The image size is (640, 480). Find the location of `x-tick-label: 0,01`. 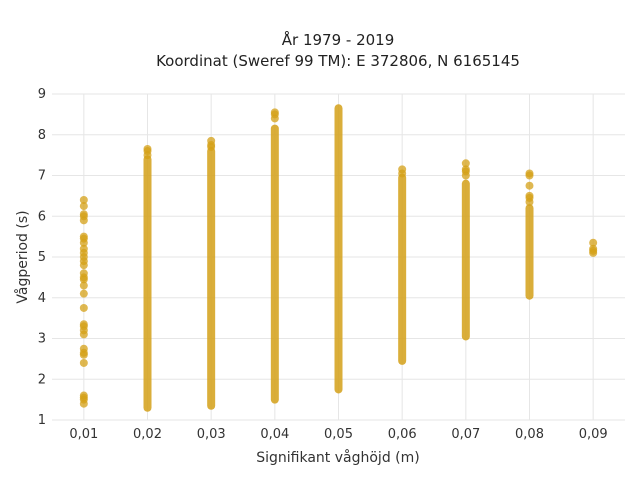

x-tick-label: 0,01 is located at coordinates (83, 434).